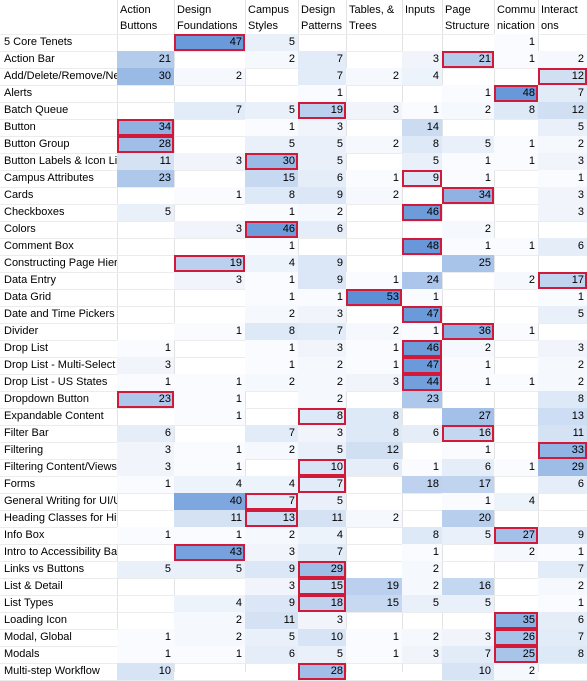 This screenshot has height=681, width=587. I want to click on heatmap-cell: 29, so click(562, 467).